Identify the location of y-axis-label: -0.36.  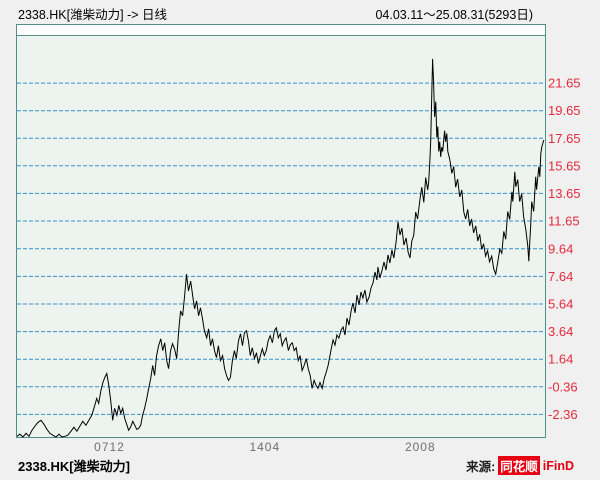
(563, 386).